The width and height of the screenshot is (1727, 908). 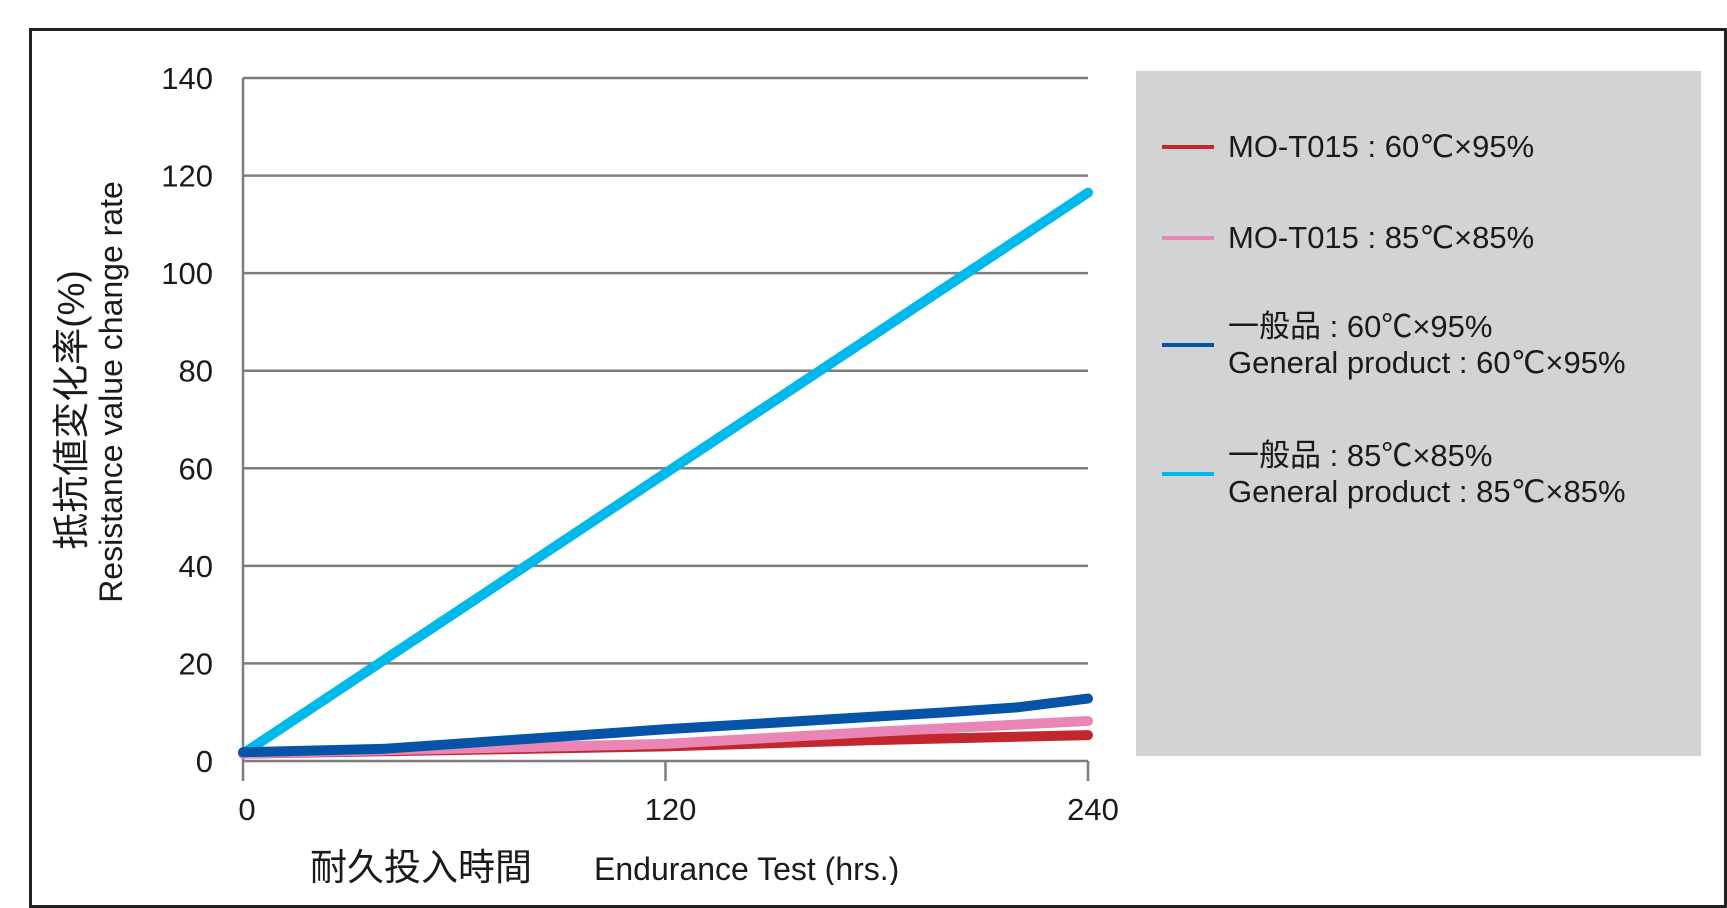 I want to click on legend-item-general-85c: 一般品 : 85℃×85% General product : 85℃×85%, so click(x=1394, y=474).